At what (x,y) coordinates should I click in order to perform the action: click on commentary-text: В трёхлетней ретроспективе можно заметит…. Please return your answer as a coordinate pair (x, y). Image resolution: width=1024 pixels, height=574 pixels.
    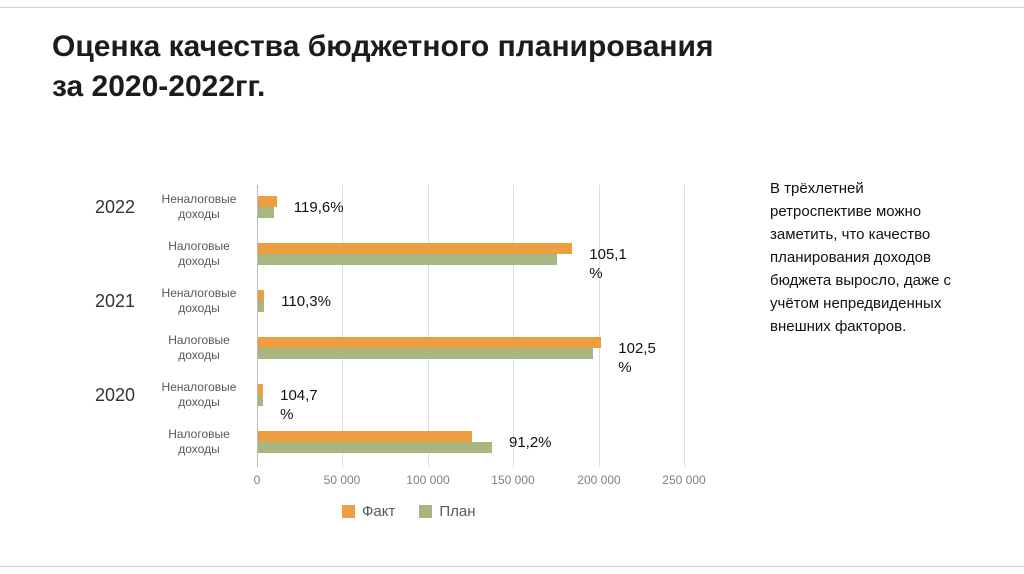
    Looking at the image, I should click on (861, 257).